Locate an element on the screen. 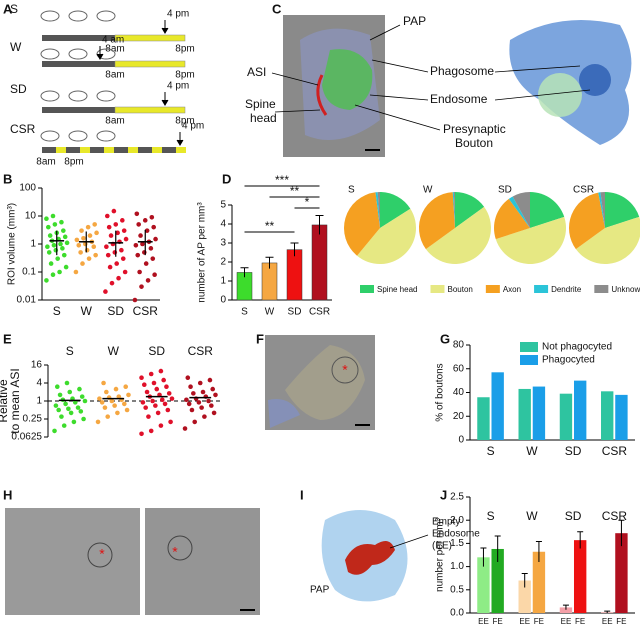  legend-label: Axon is located at coordinates (512, 289).